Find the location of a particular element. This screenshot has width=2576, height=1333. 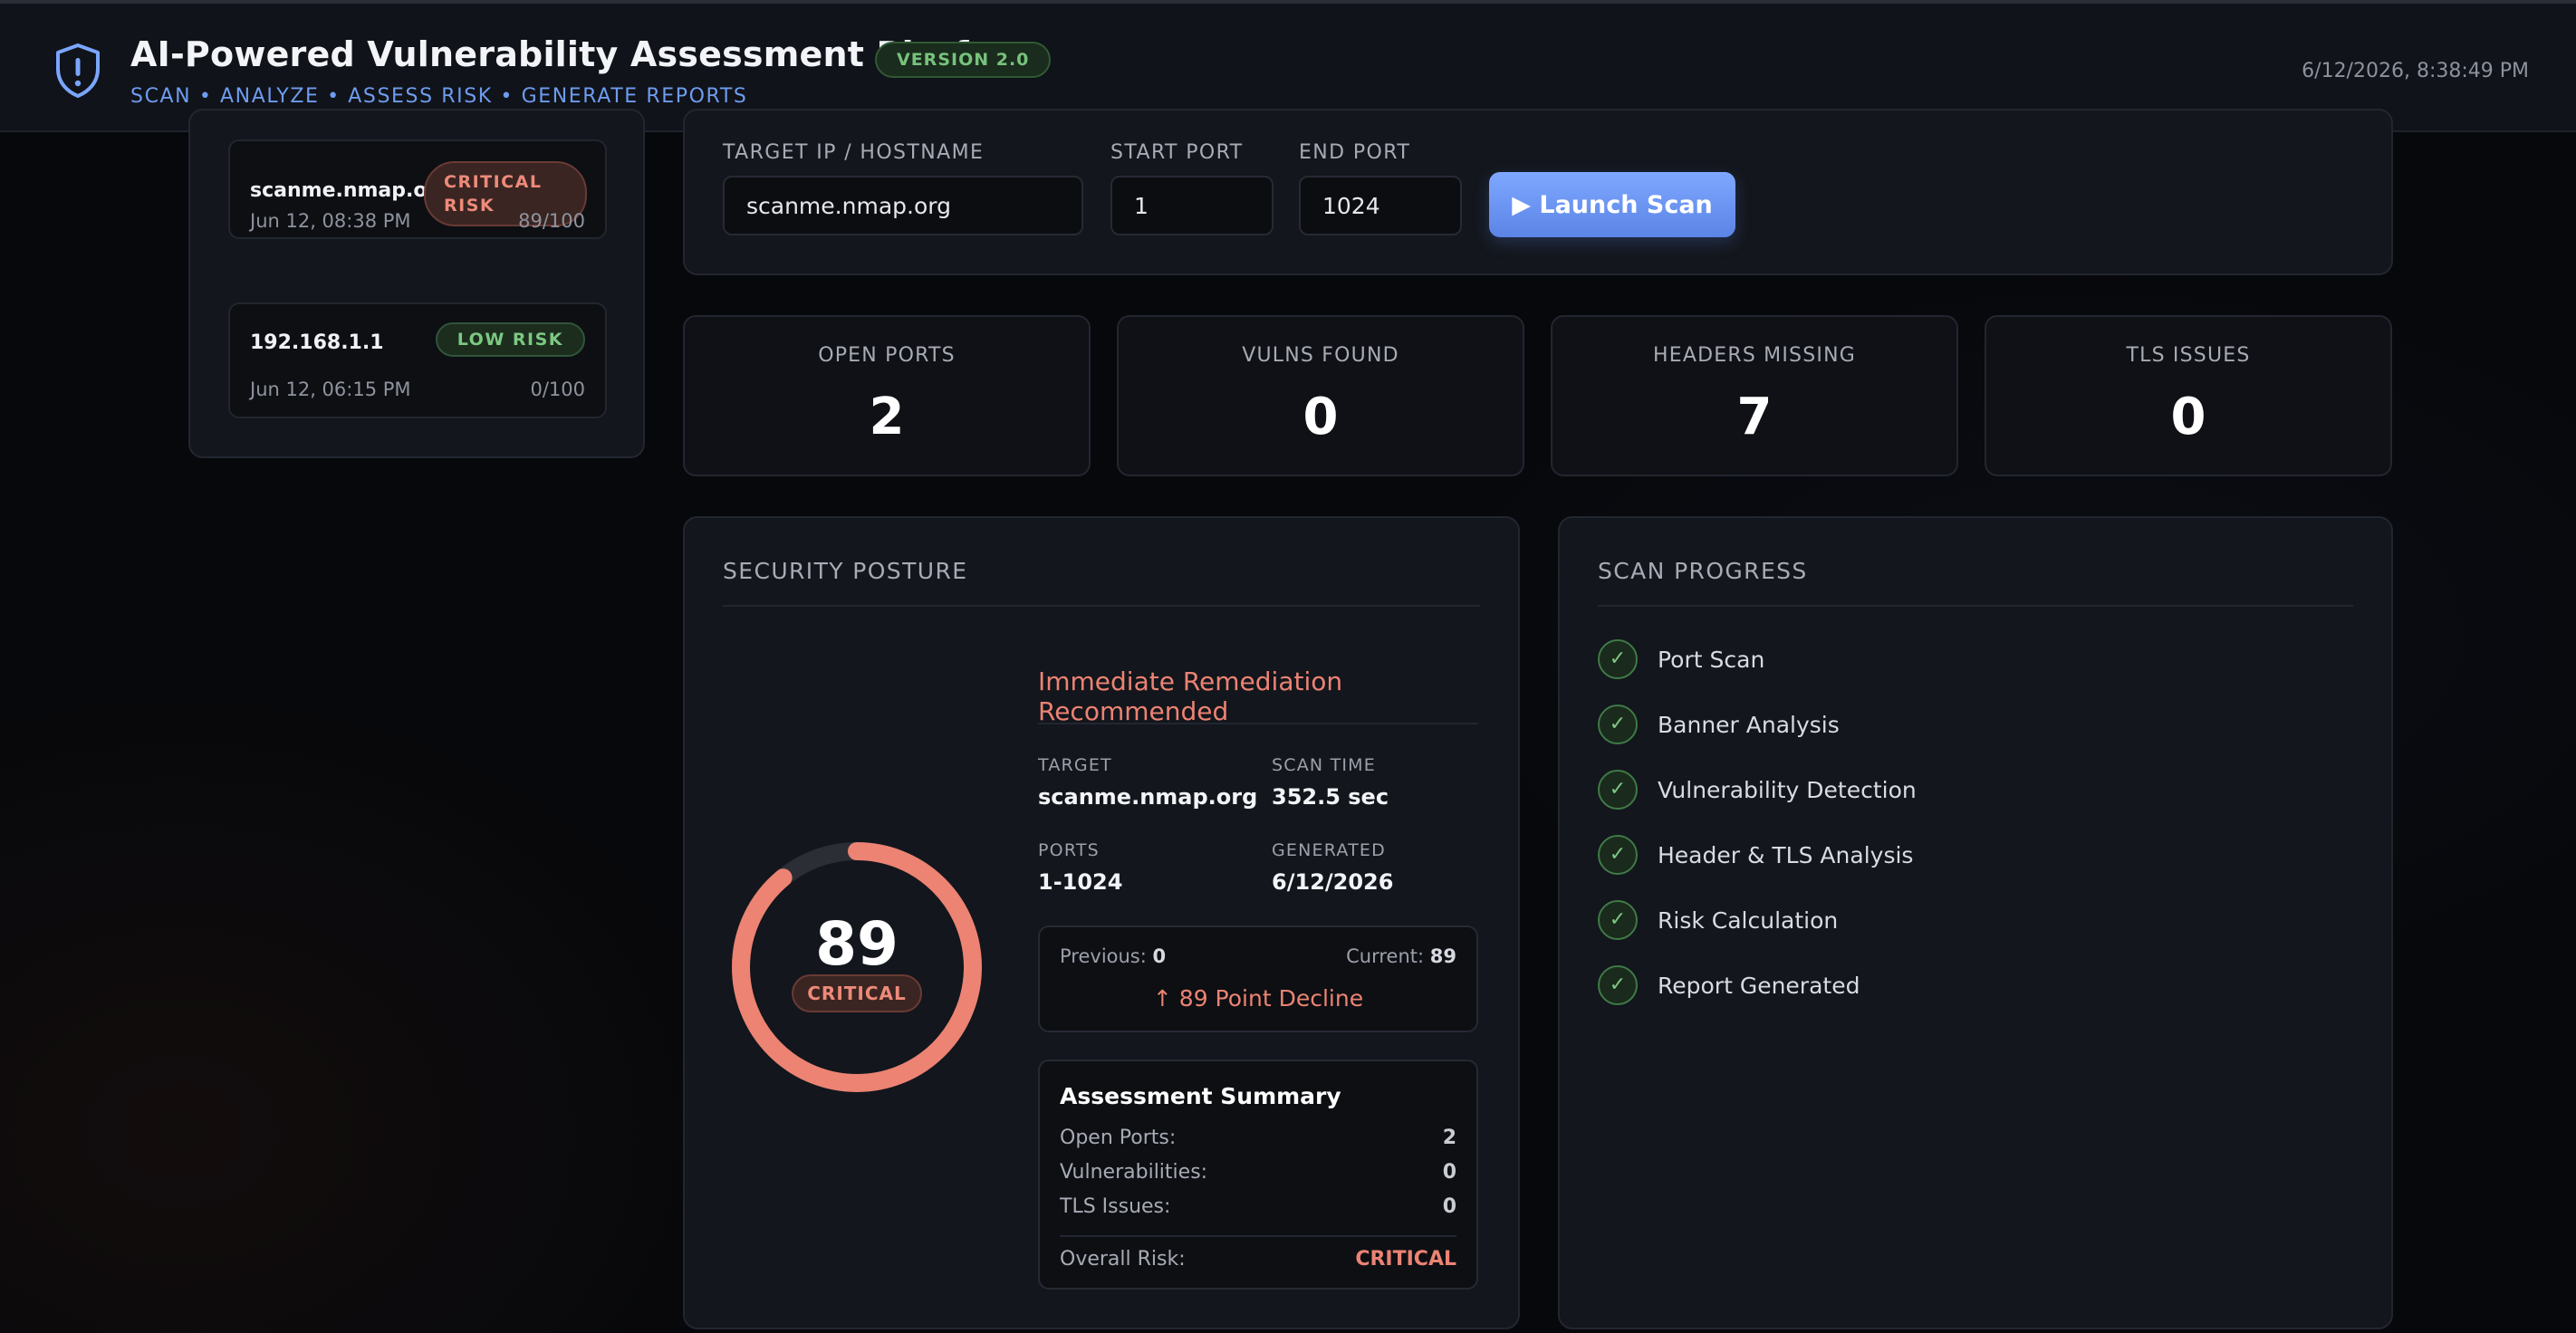

risk-level-badge: CRITICAL is located at coordinates (857, 993).